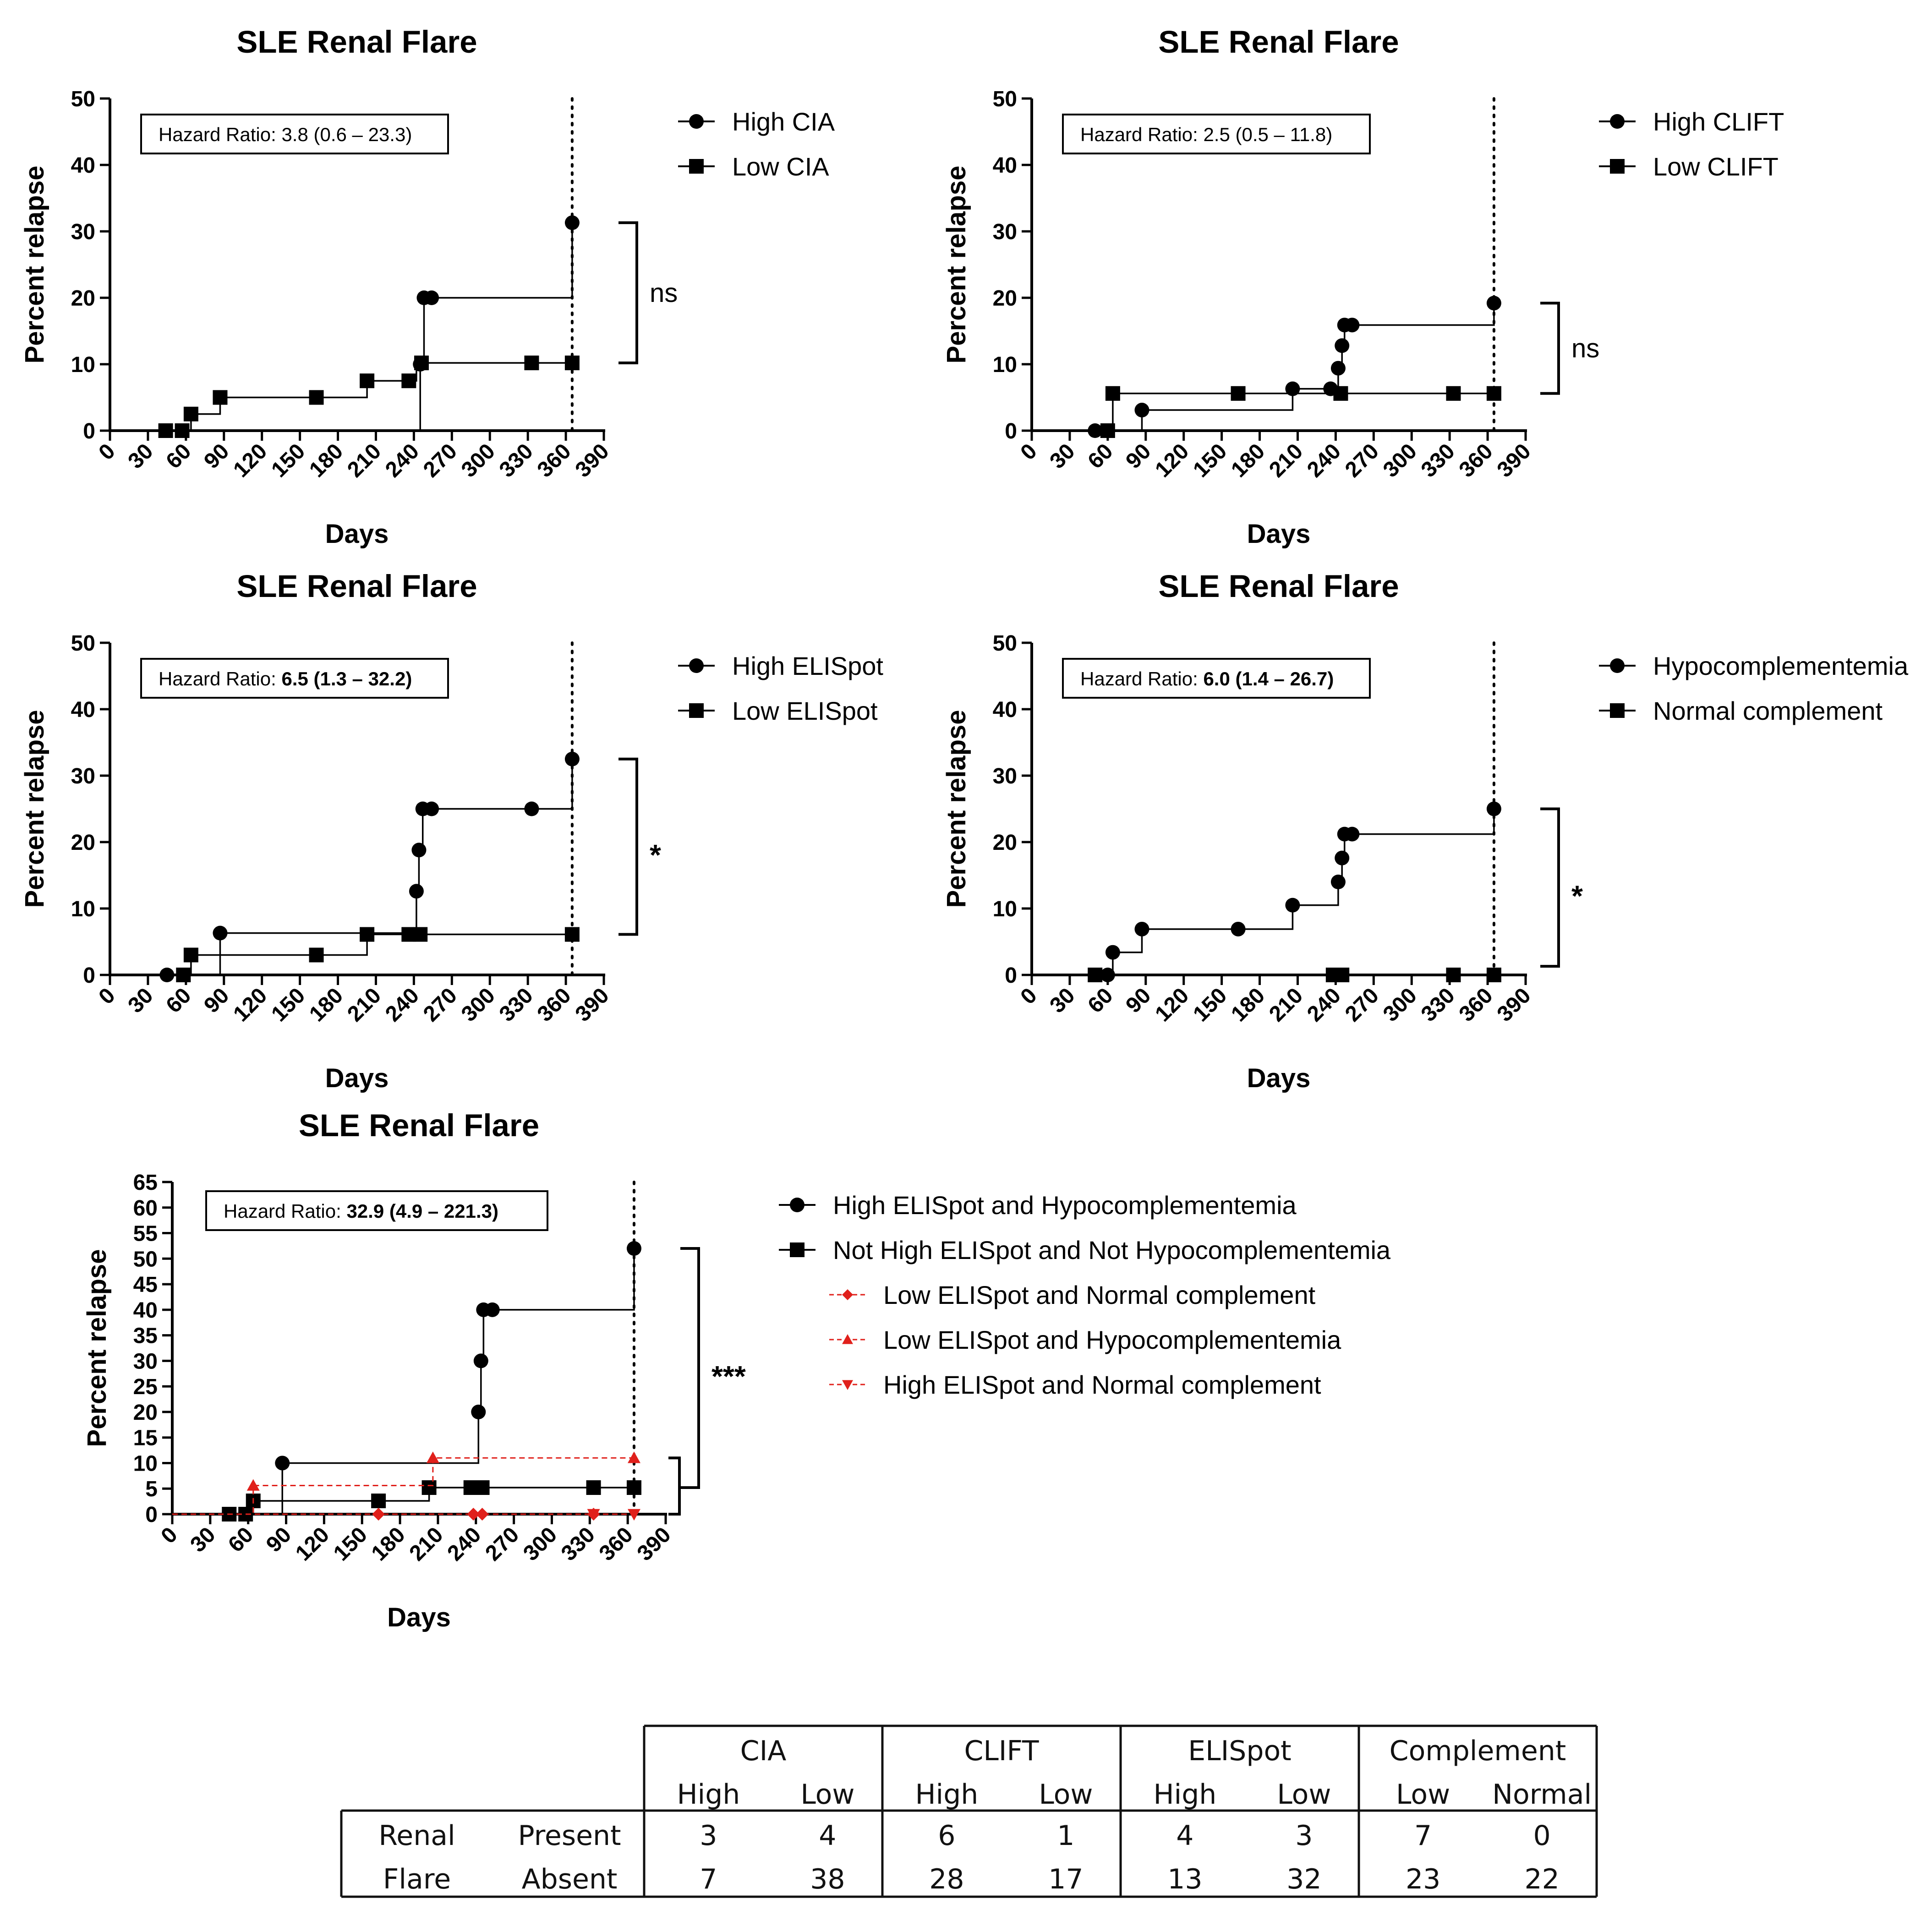 This screenshot has height=1921, width=1932. Describe the element at coordinates (797, 1249) in the screenshot. I see `legend-marker-square` at that location.